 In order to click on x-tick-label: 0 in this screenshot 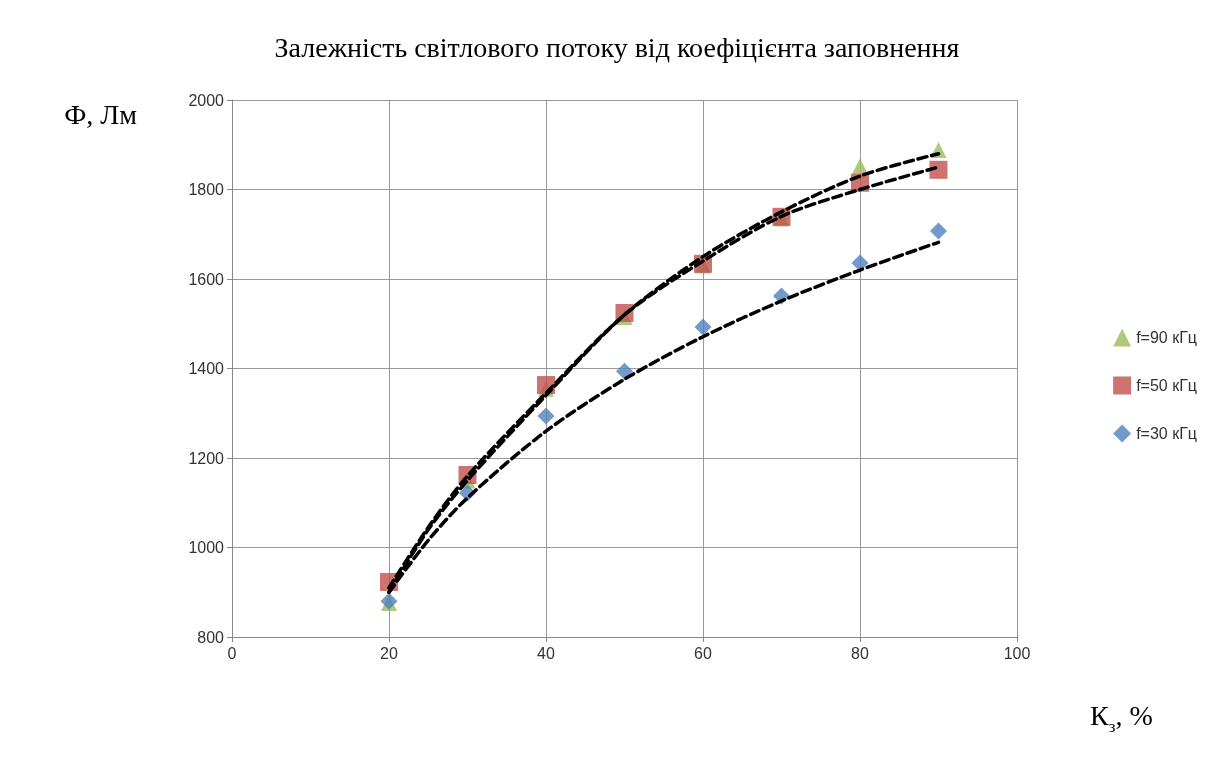, I will do `click(232, 653)`.